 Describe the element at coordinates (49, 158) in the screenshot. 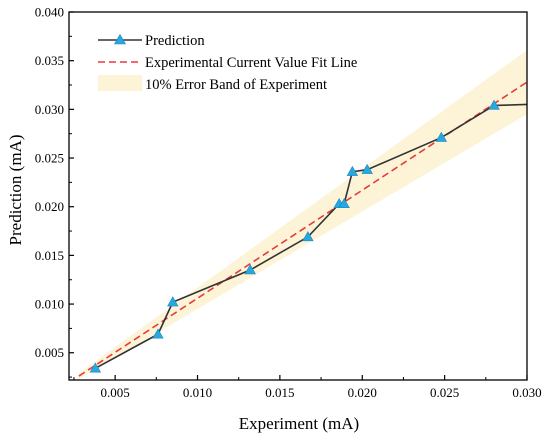

I see `y-tick-label: 0.025` at that location.